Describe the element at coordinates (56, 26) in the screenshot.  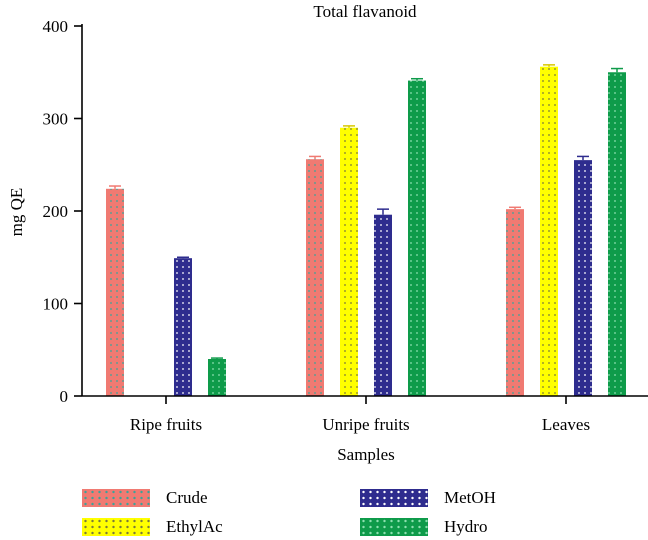
I see `y-tick-label-400: 400` at that location.